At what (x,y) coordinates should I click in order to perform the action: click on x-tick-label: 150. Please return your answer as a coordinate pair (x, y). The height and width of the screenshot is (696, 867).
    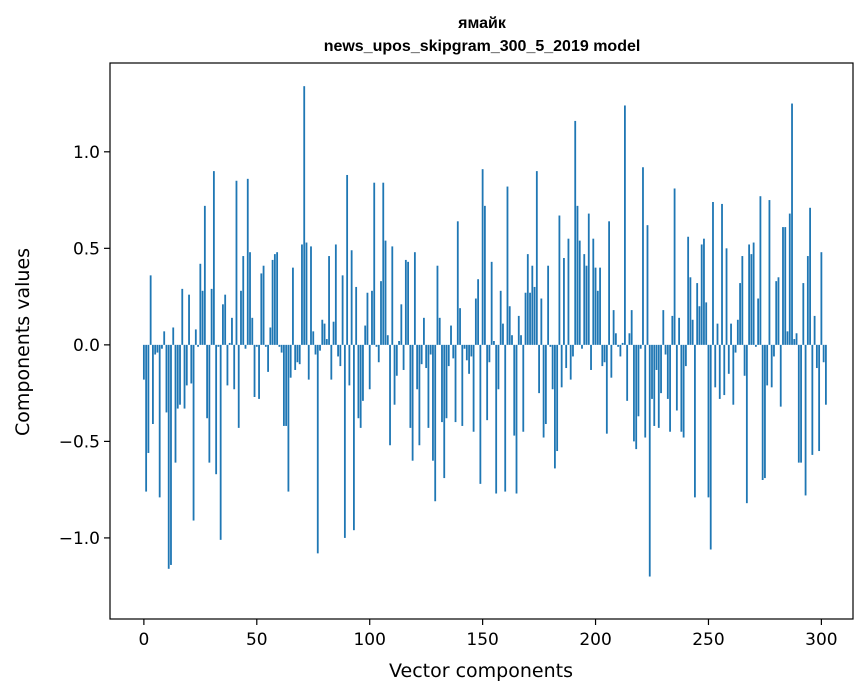
    Looking at the image, I should click on (482, 640).